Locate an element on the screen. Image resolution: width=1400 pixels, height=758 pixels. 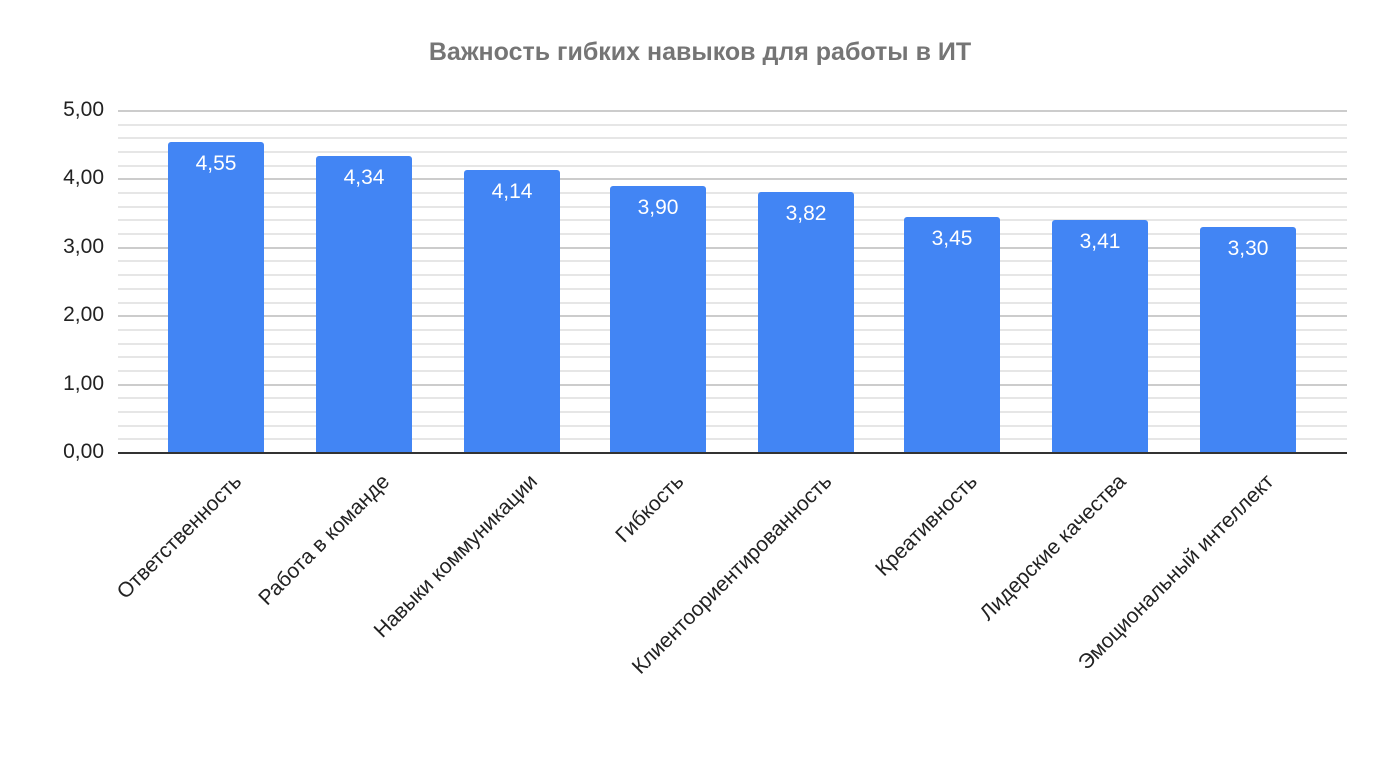
bar-kreativnost: 3,45 is located at coordinates (952, 335).